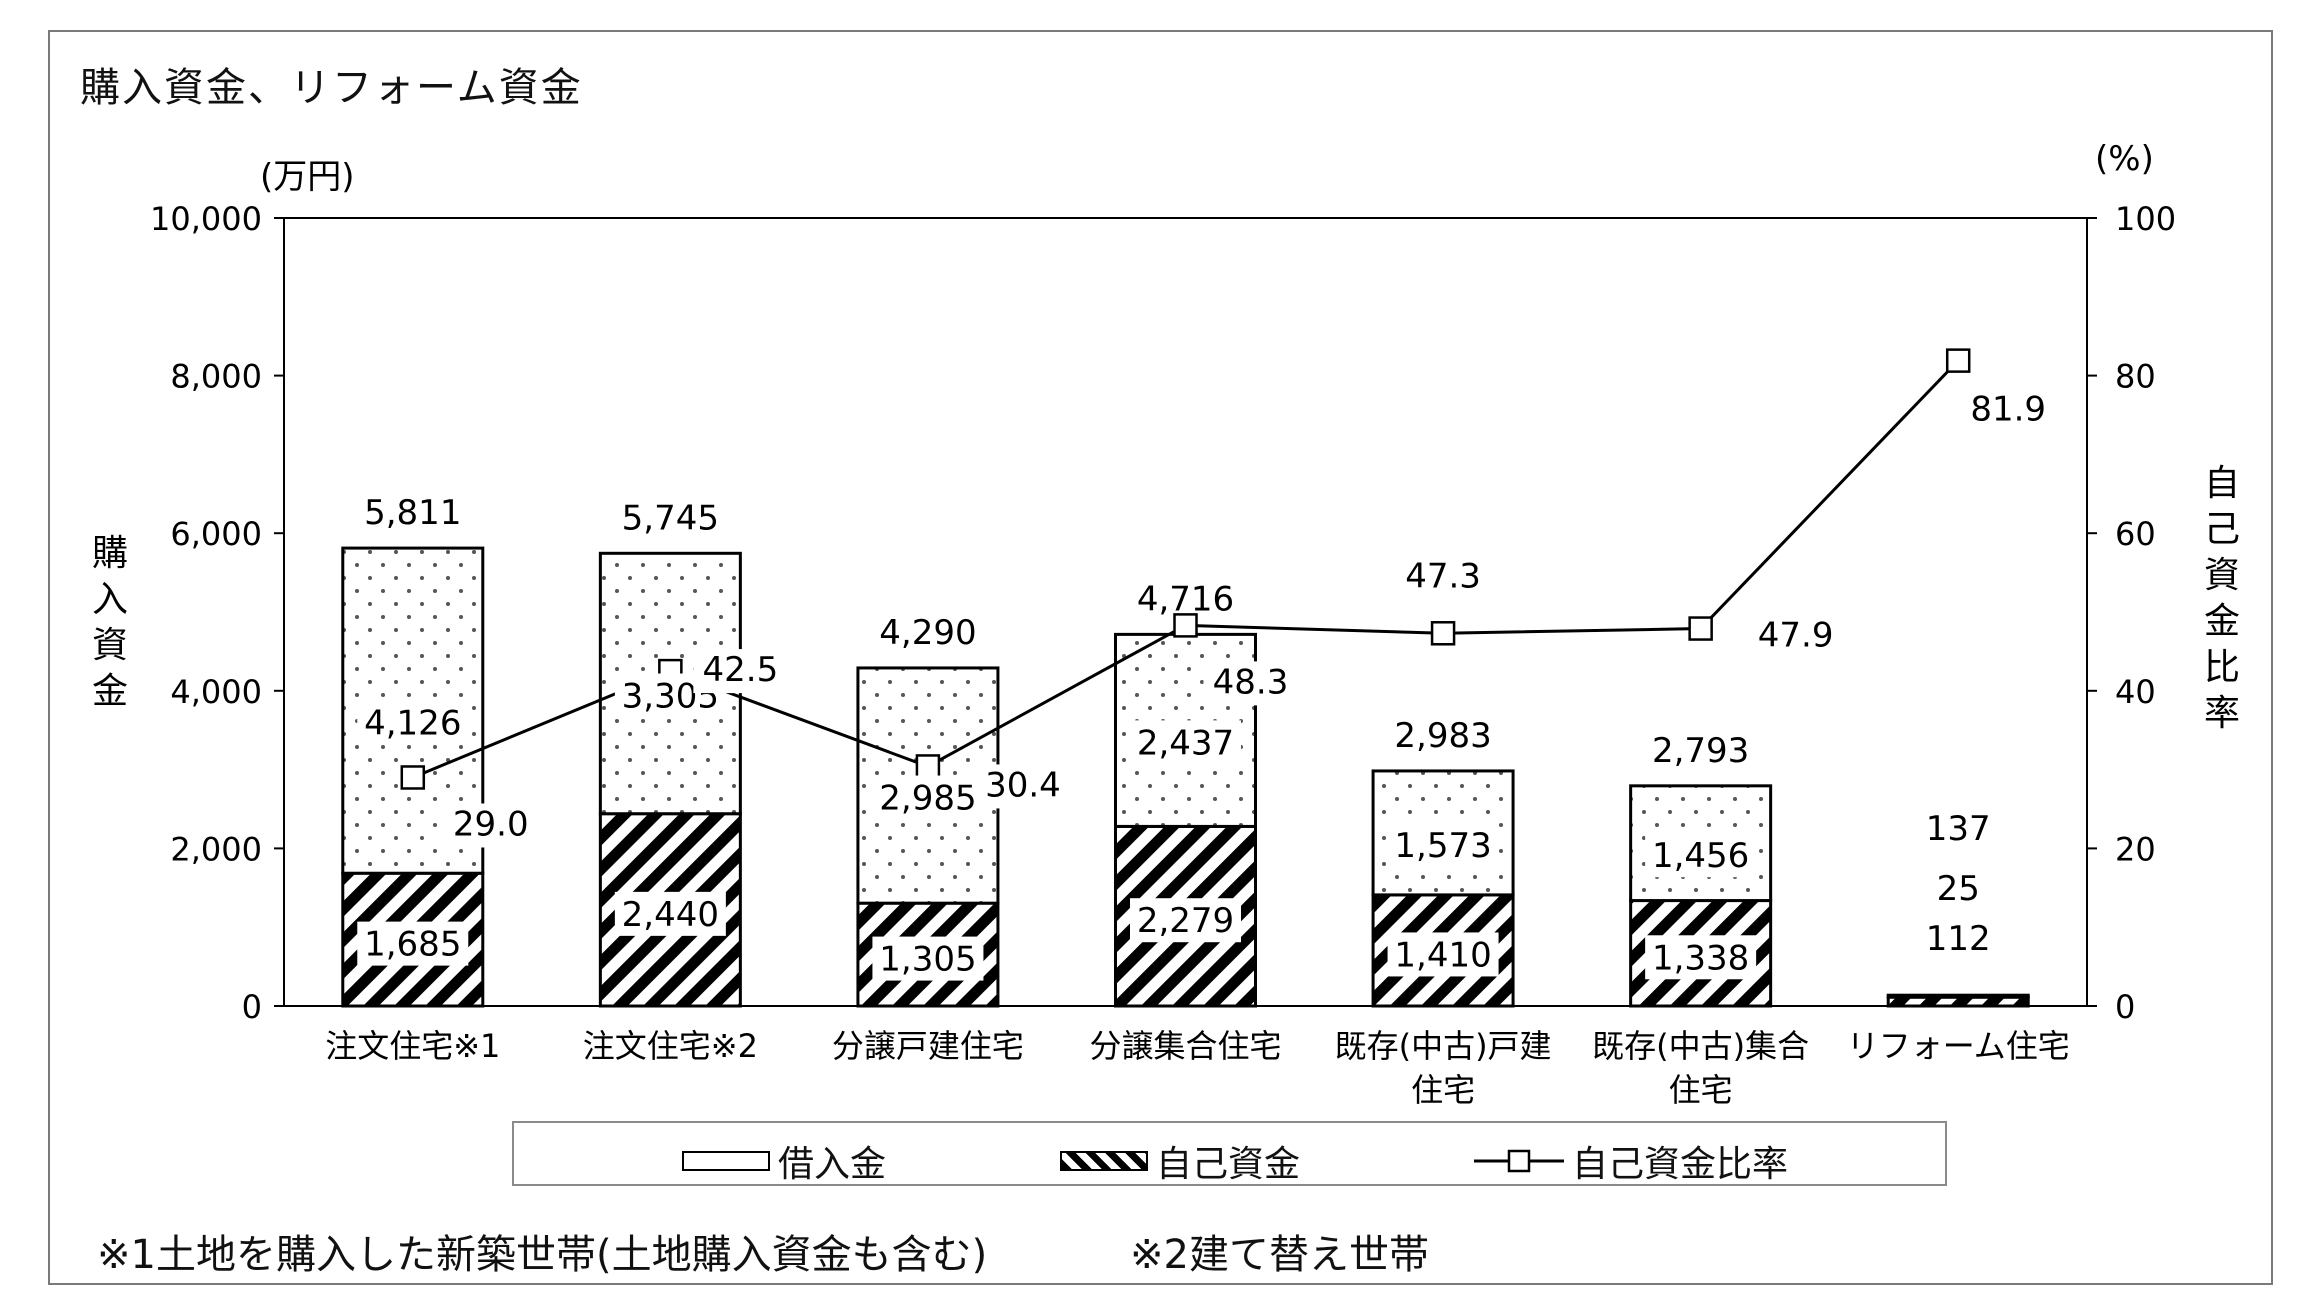  I want to click on axis-title-char: 己, so click(2222, 529).